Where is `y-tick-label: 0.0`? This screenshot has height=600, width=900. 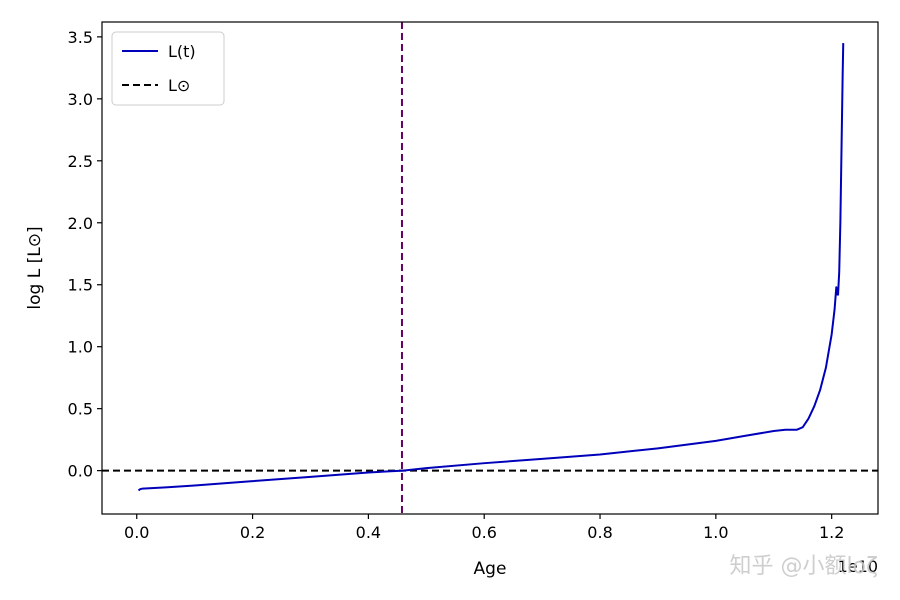 y-tick-label: 0.0 is located at coordinates (80, 471).